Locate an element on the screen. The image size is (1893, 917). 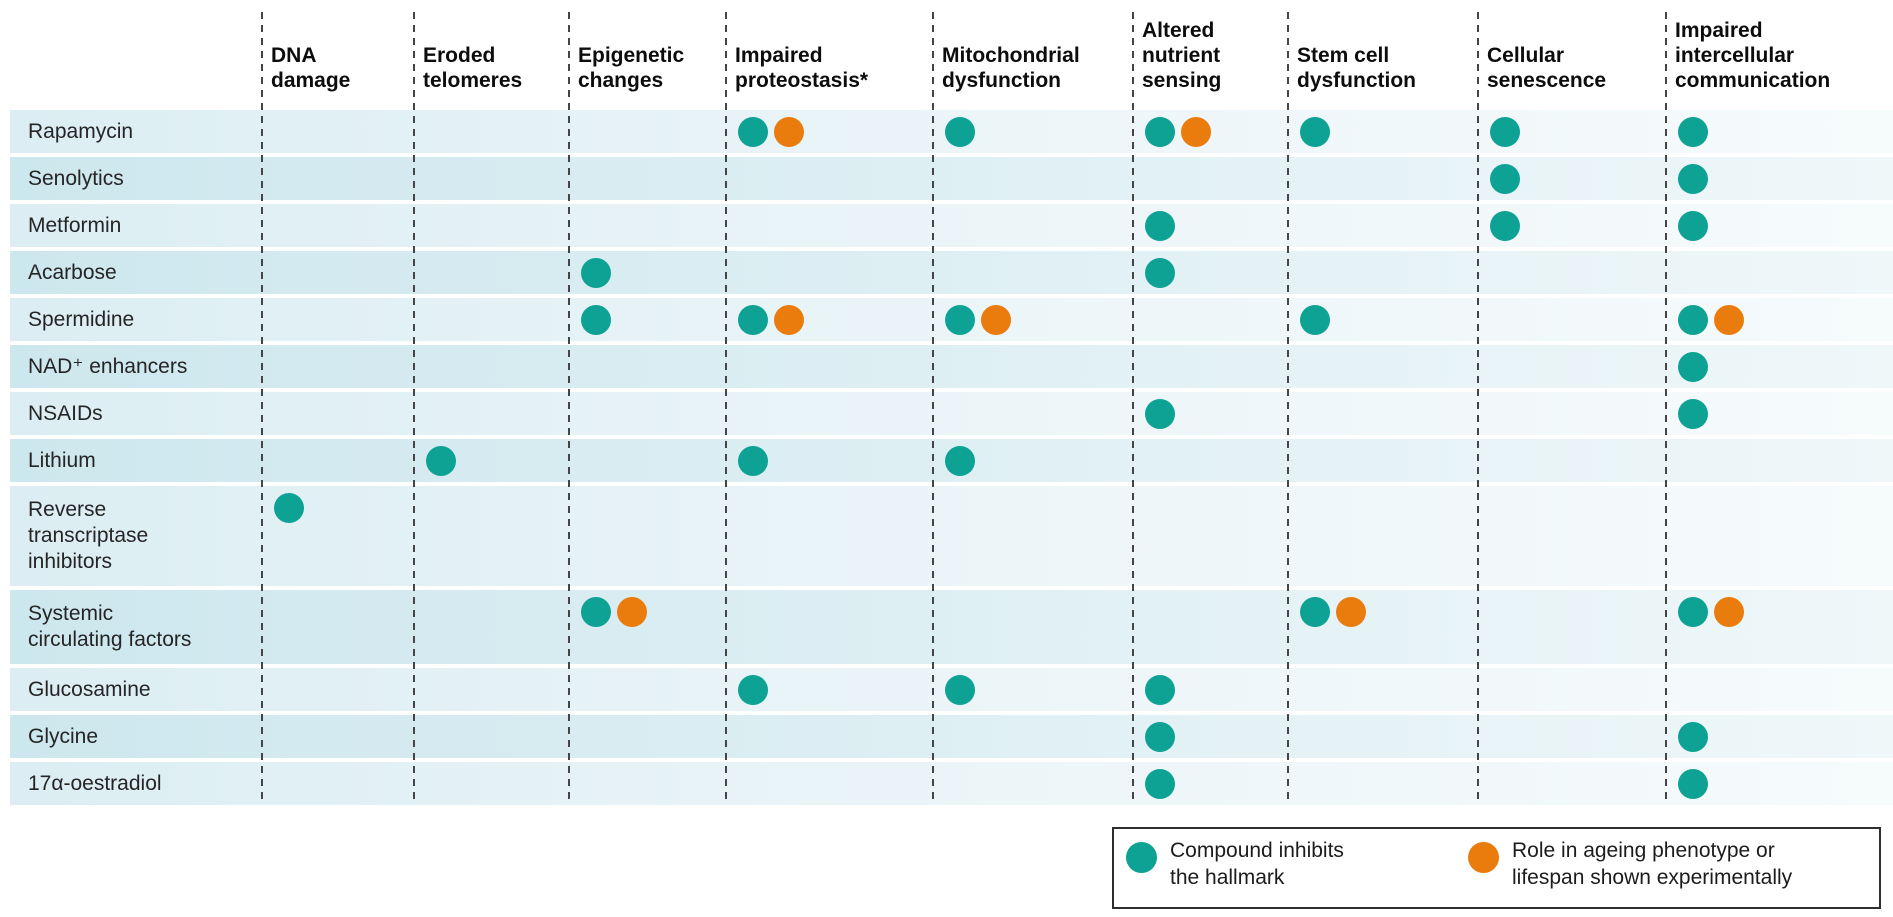
row-label: Rapamycin is located at coordinates (81, 131).